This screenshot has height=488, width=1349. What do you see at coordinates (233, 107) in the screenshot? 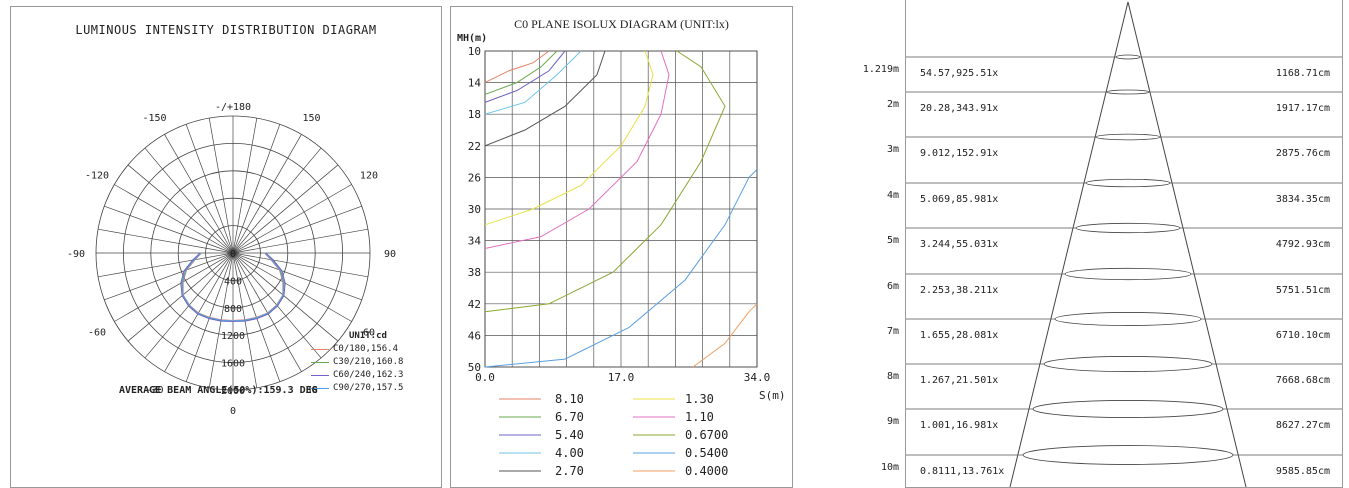
I see `polar-angle-label: -/+180` at bounding box center [233, 107].